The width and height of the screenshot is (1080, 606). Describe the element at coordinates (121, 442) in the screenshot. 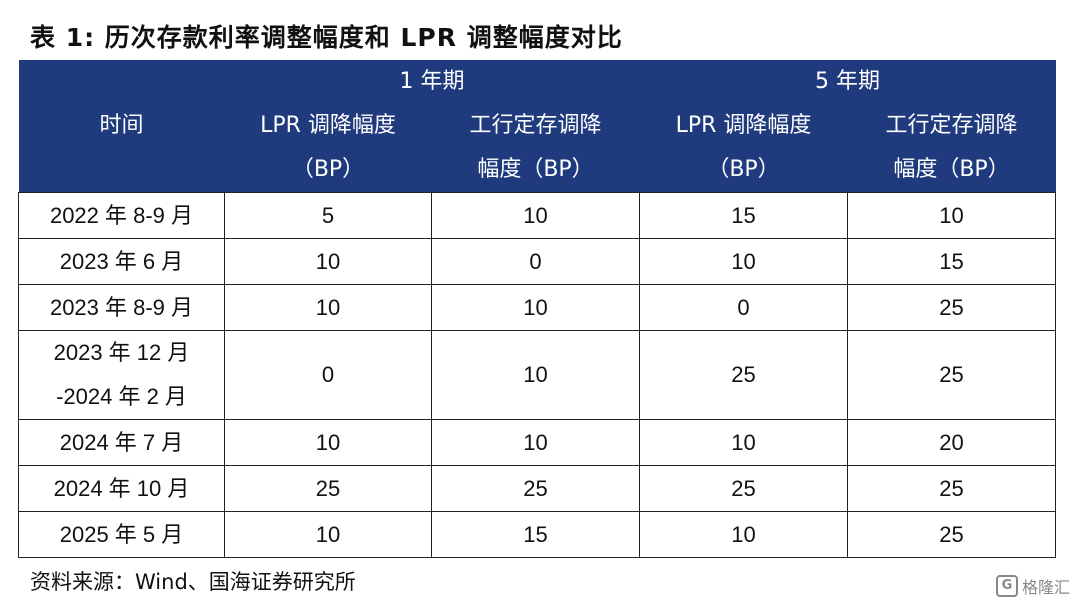

I see `row-date: 2024 年 7 月` at that location.